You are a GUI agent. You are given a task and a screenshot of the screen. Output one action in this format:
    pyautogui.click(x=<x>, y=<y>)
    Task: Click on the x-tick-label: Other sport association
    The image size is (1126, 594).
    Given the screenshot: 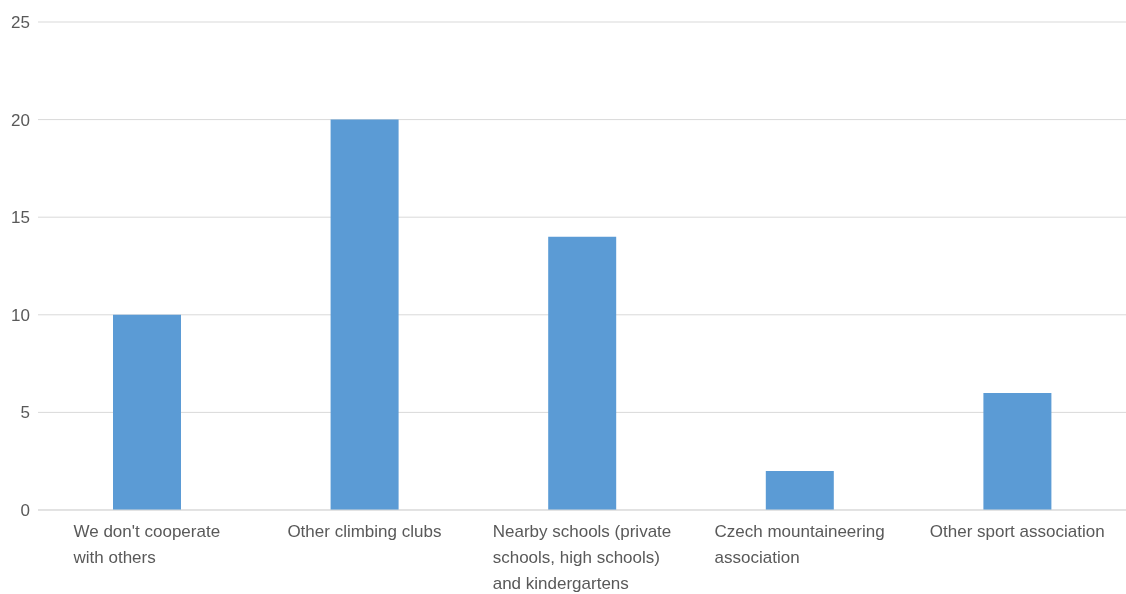 What is the action you would take?
    pyautogui.click(x=1017, y=531)
    